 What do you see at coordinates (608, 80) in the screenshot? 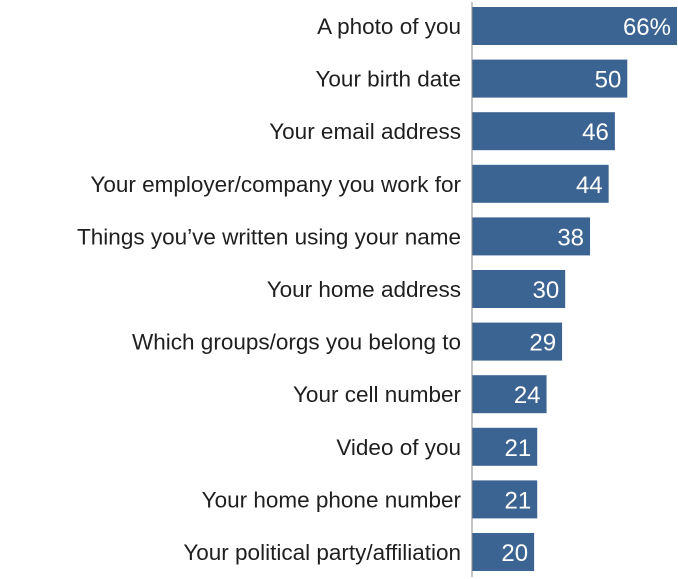
I see `bar-value-label: 50` at bounding box center [608, 80].